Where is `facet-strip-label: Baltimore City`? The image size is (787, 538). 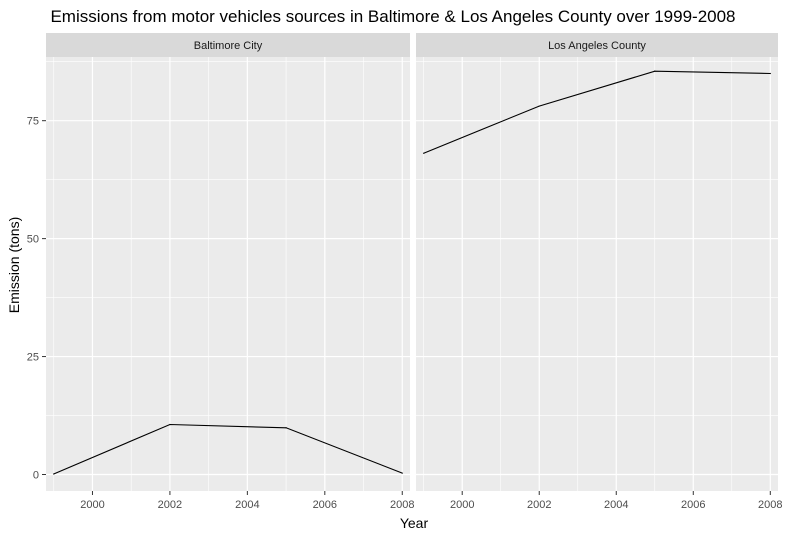
facet-strip-label: Baltimore City is located at coordinates (228, 46).